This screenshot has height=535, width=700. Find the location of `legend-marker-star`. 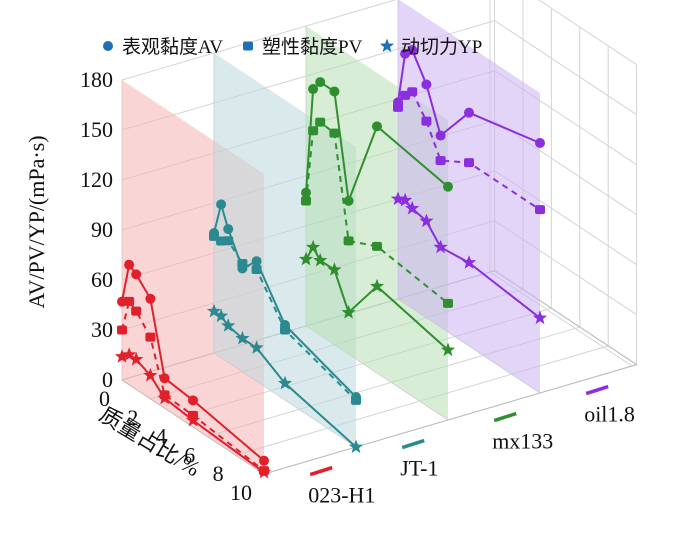

legend-marker-star is located at coordinates (387, 45).